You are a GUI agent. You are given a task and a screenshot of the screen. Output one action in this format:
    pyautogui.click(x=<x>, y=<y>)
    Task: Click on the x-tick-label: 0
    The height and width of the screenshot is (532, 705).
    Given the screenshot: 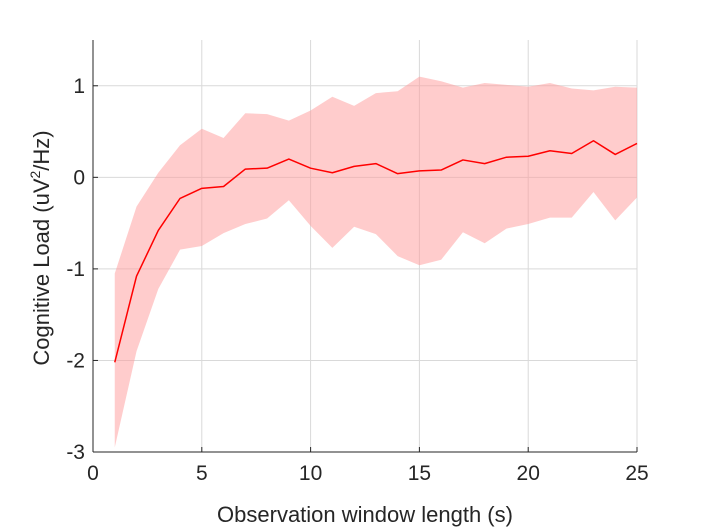 What is the action you would take?
    pyautogui.click(x=93, y=473)
    